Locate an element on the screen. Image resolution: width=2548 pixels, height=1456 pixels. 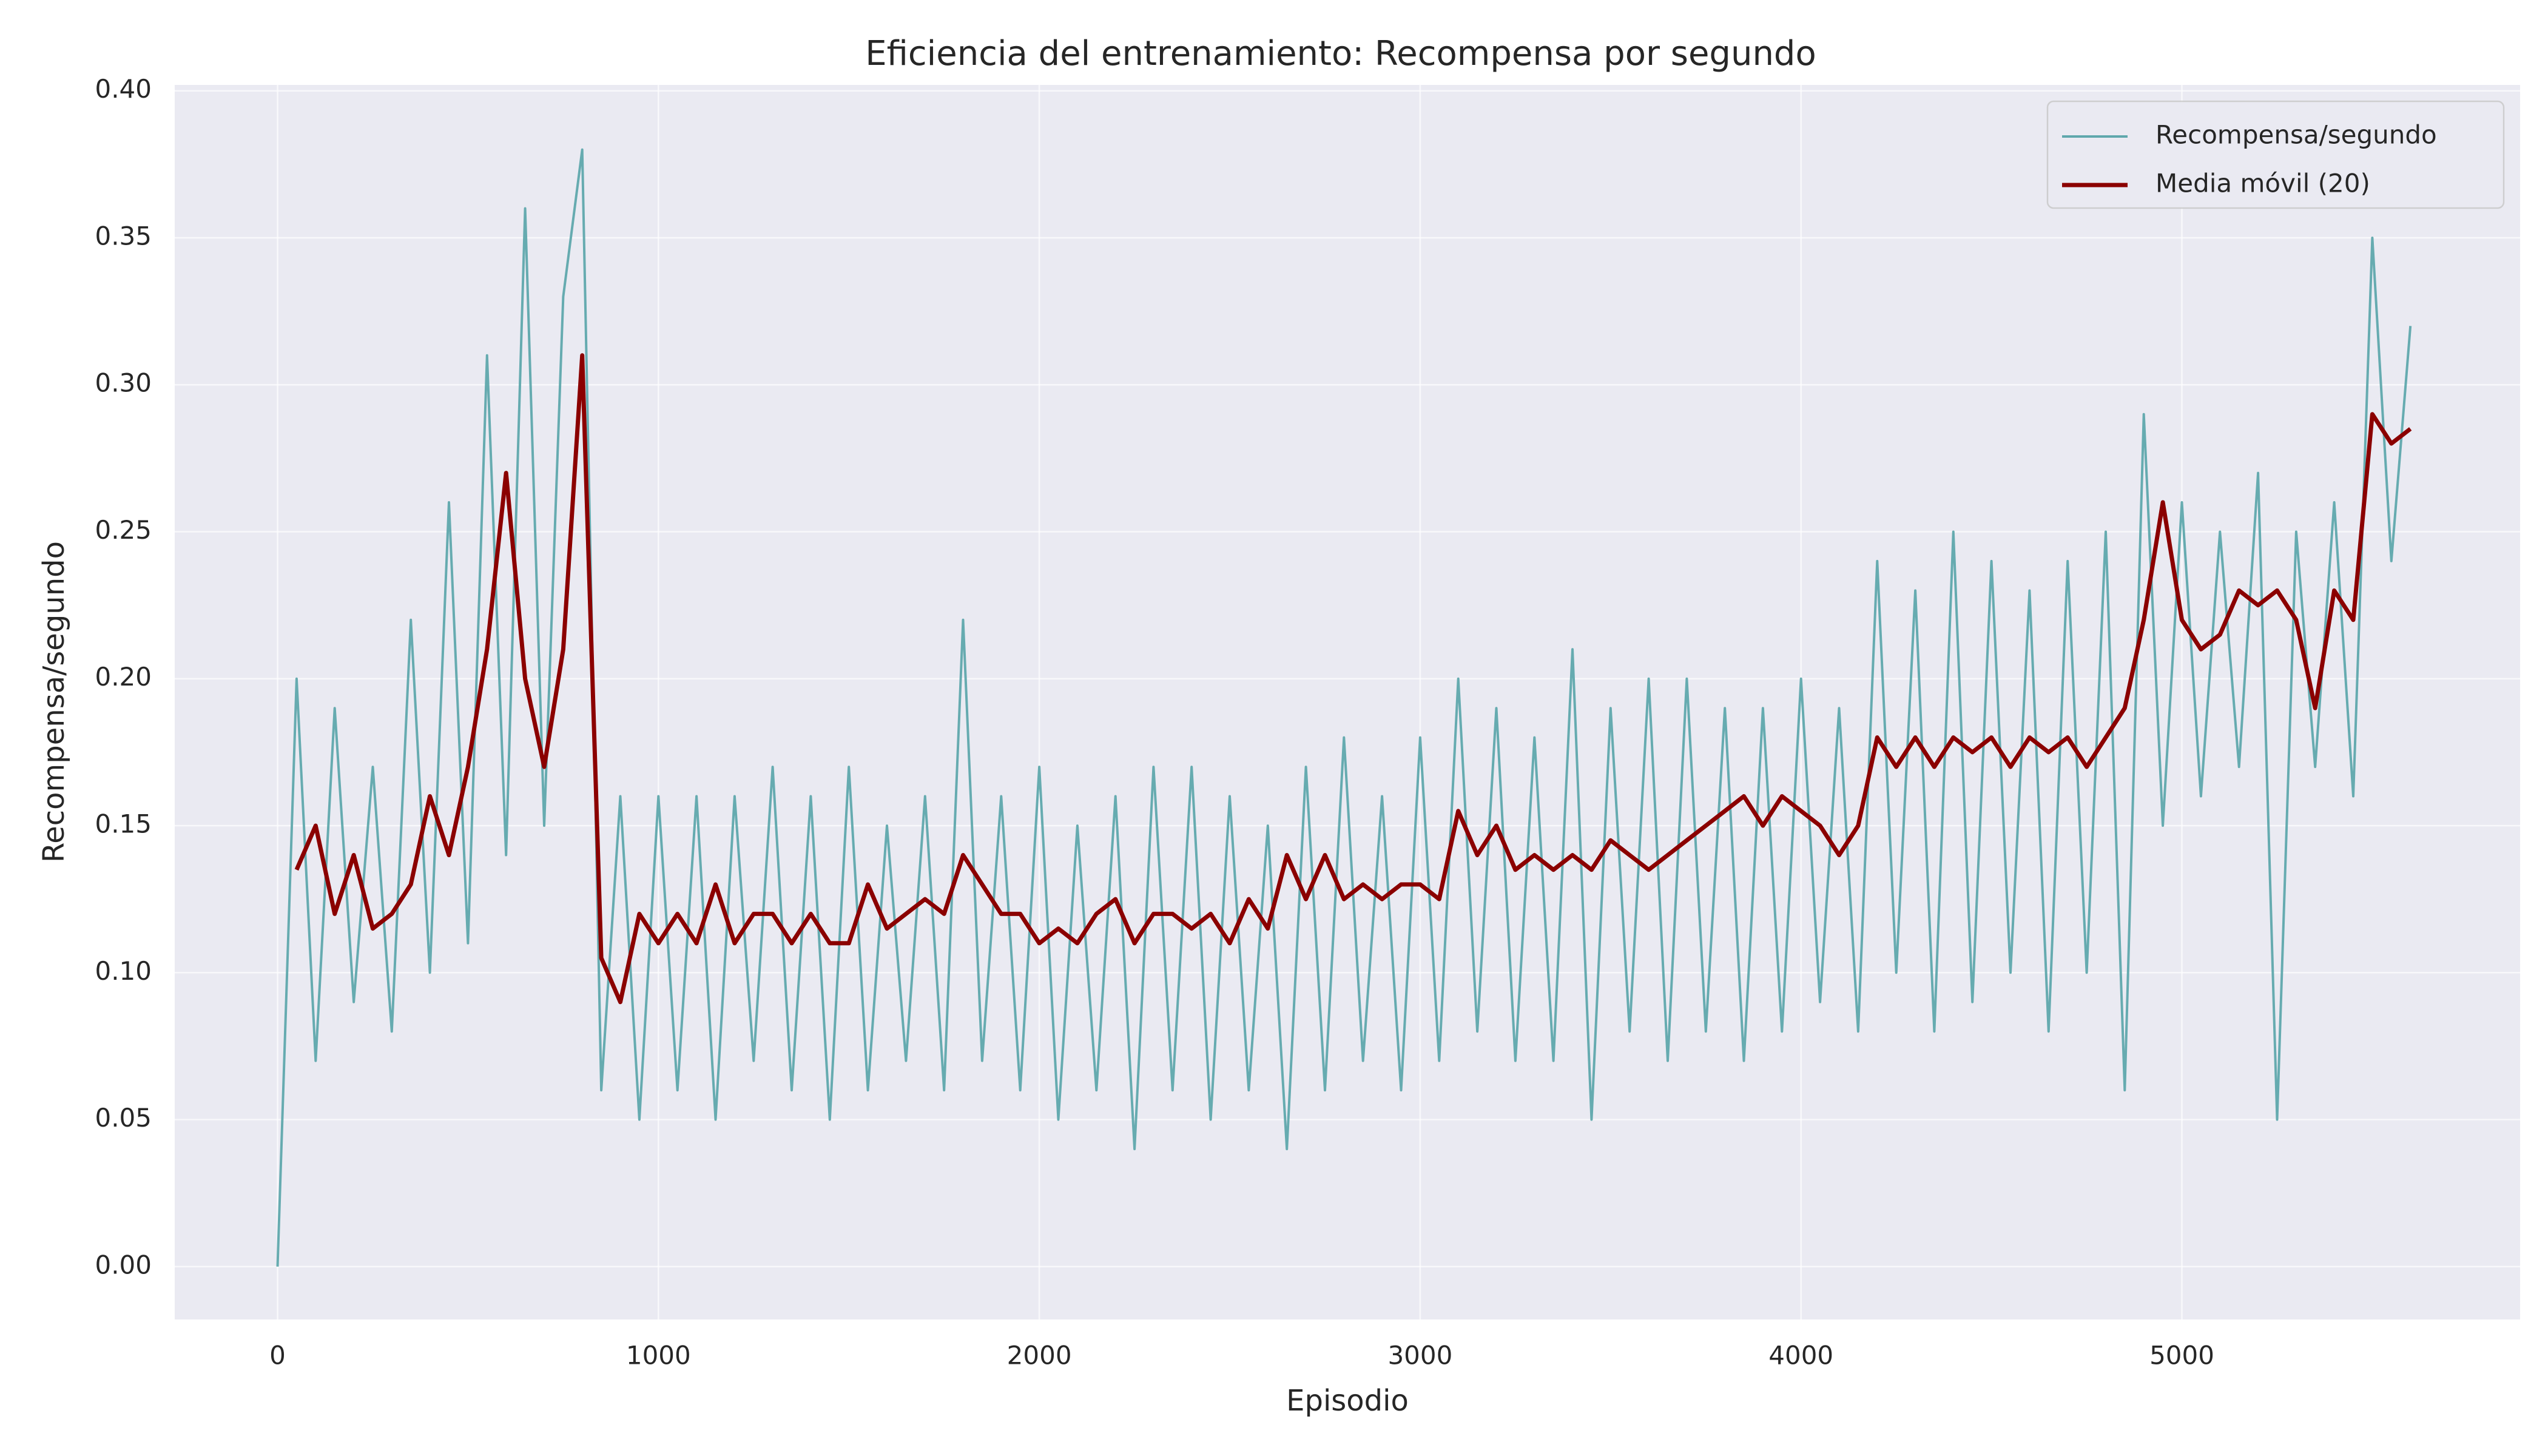
legend-label: Recompensa/segundo is located at coordinates (2296, 135).